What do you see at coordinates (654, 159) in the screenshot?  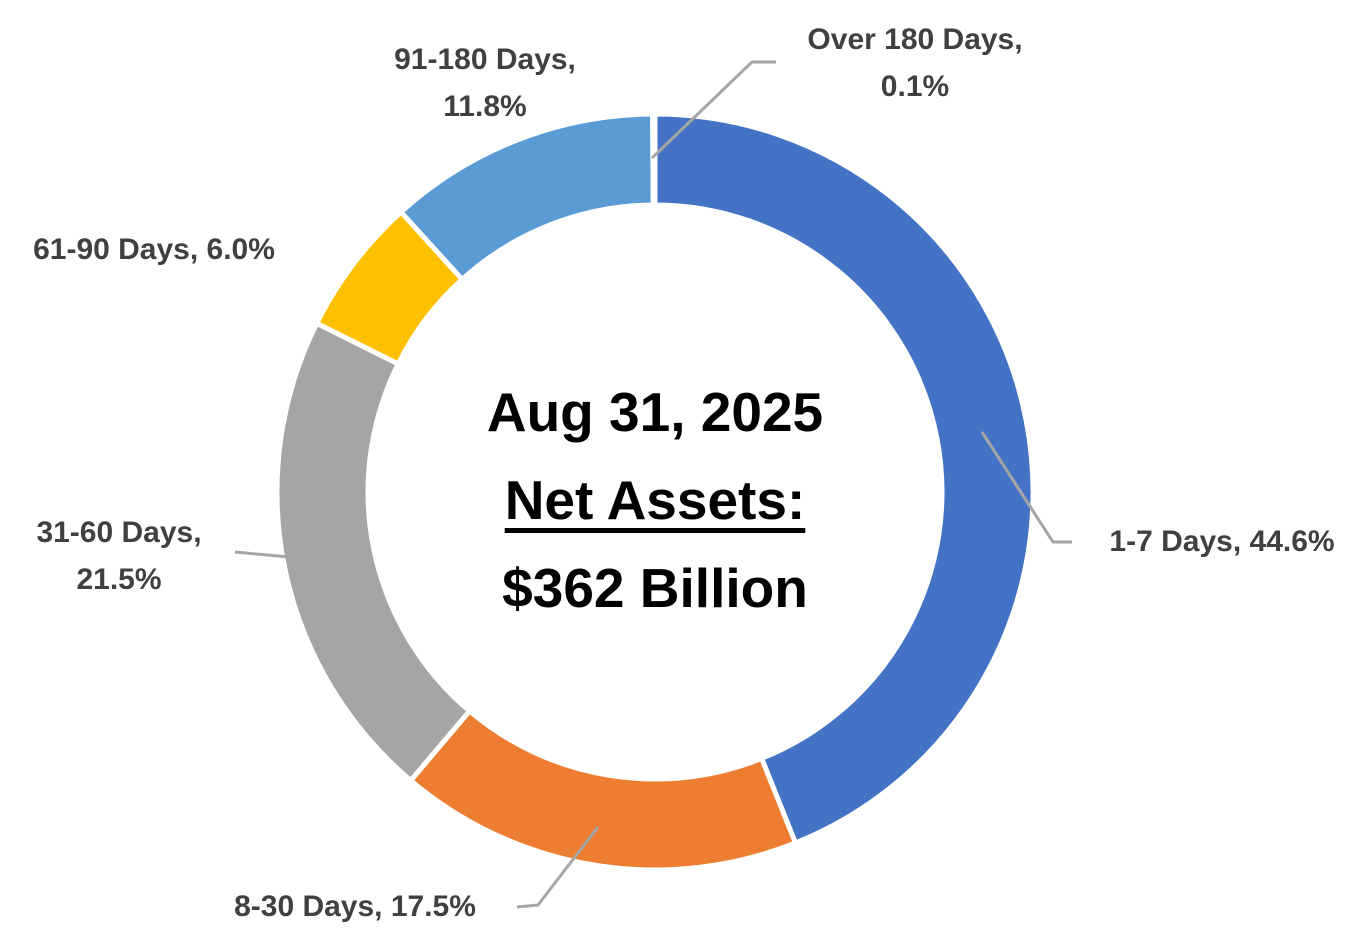 I see `donut-slice-over-180-days` at bounding box center [654, 159].